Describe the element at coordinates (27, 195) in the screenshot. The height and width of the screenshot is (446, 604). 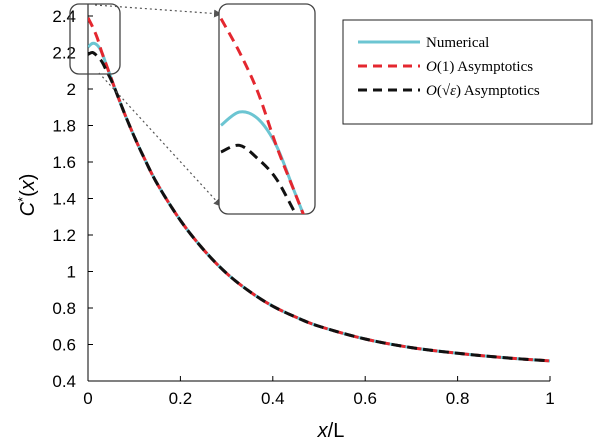
I see `y-axis-label: C*(x)` at that location.